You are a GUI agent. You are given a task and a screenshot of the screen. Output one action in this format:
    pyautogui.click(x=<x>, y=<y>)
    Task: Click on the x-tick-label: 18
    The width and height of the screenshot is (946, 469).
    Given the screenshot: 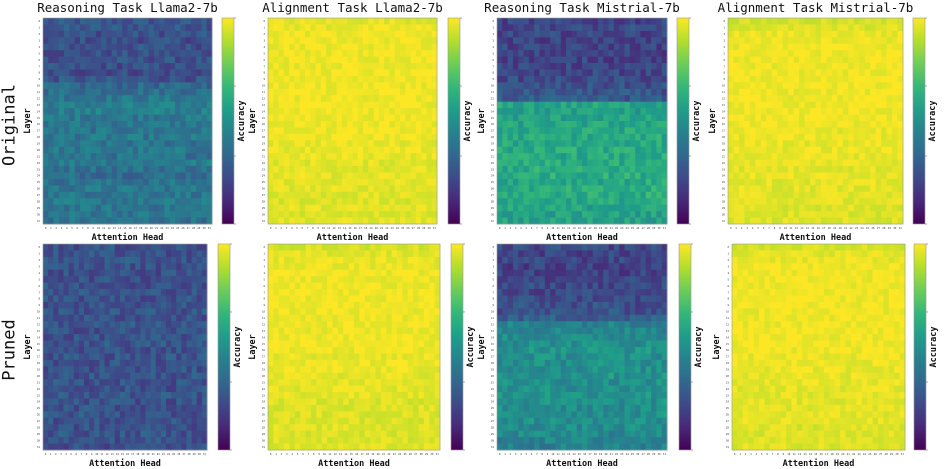 What is the action you would take?
    pyautogui.click(x=141, y=228)
    